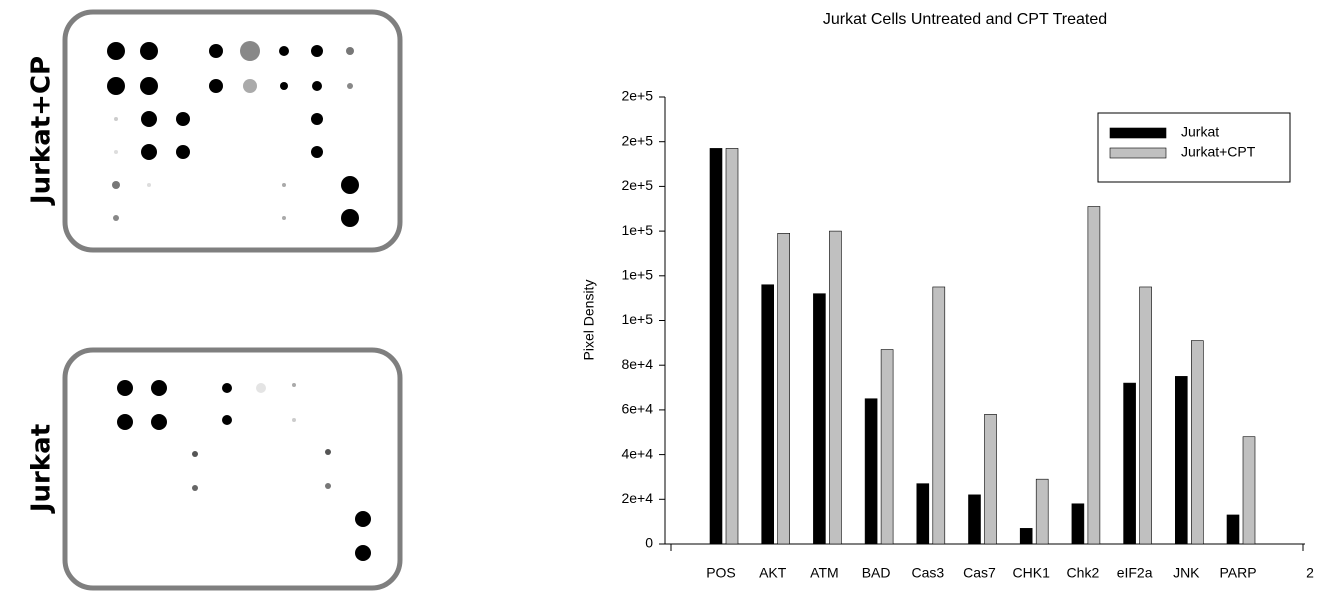 The height and width of the screenshot is (591, 1319). Describe the element at coordinates (824, 573) in the screenshot. I see `x-tick-label: ATM` at that location.